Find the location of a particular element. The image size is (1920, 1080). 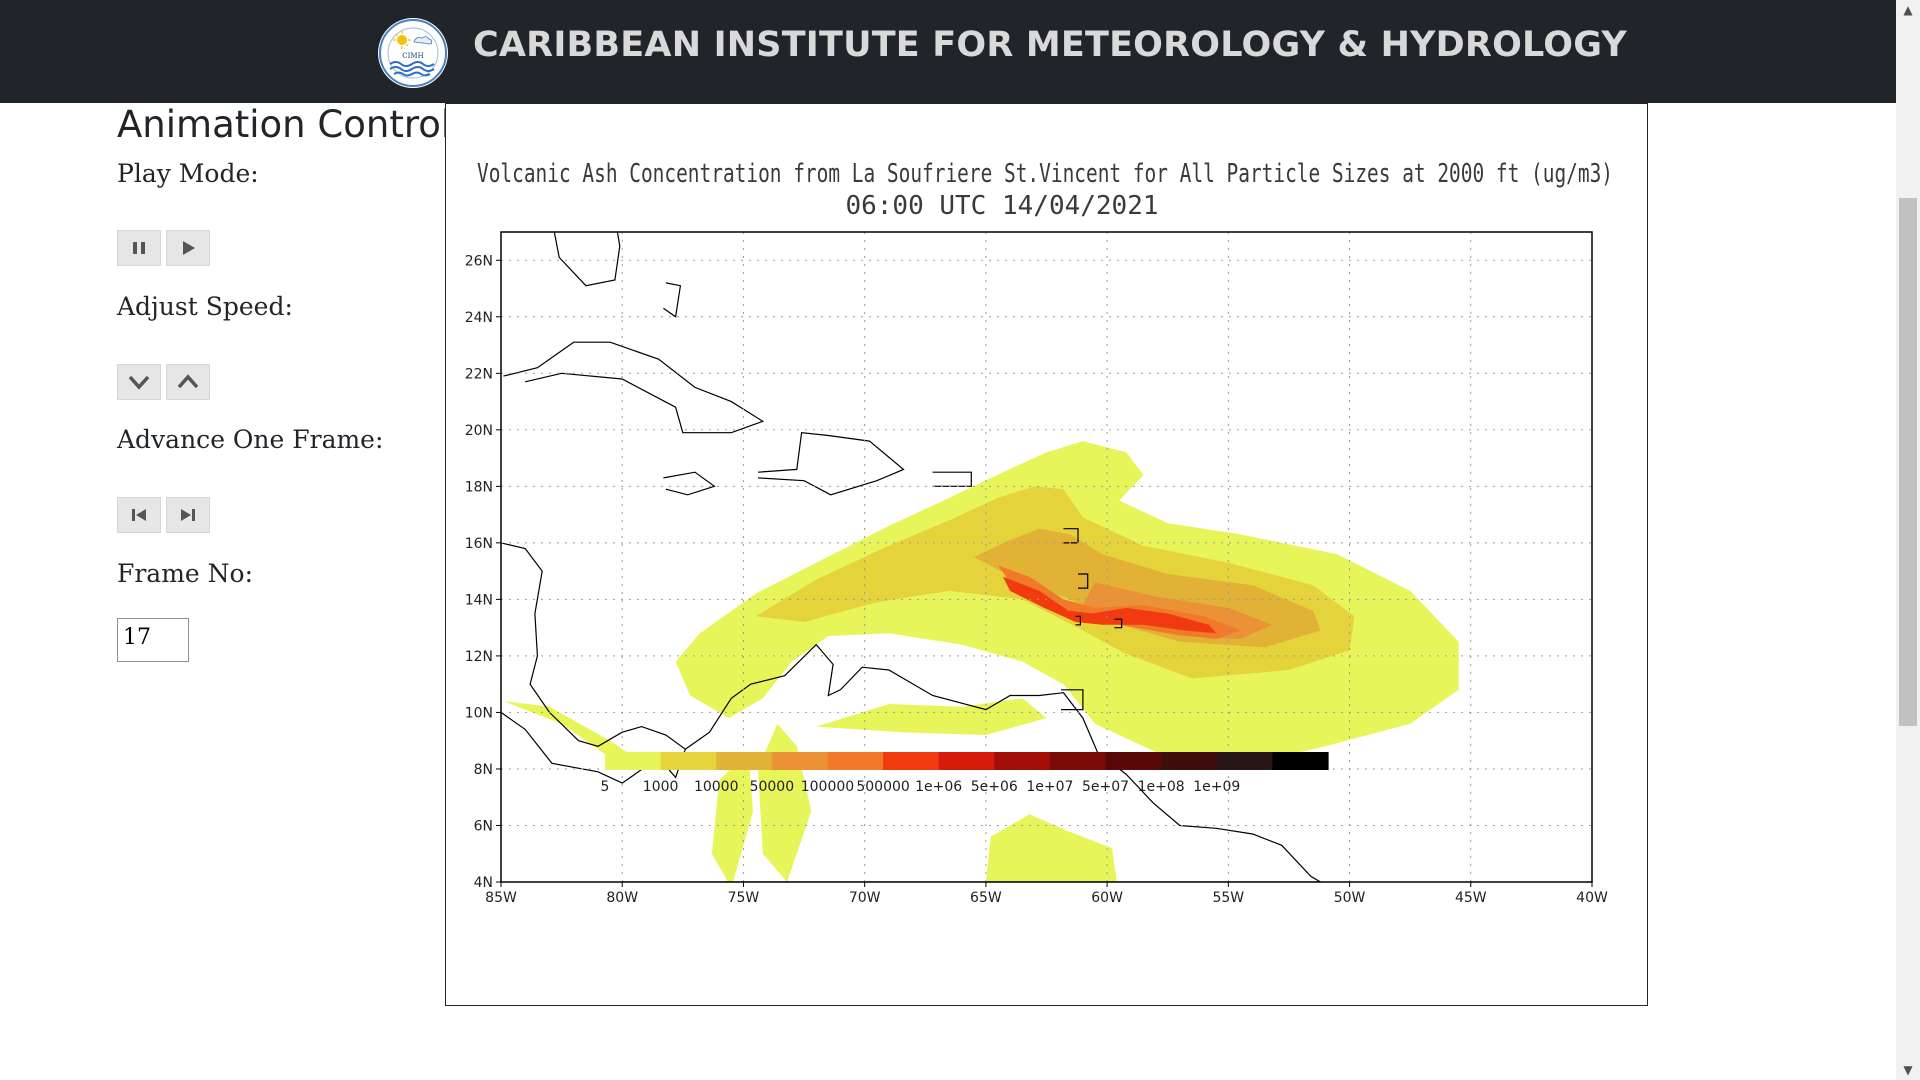

plume-patch-maracaibo is located at coordinates (785, 802).